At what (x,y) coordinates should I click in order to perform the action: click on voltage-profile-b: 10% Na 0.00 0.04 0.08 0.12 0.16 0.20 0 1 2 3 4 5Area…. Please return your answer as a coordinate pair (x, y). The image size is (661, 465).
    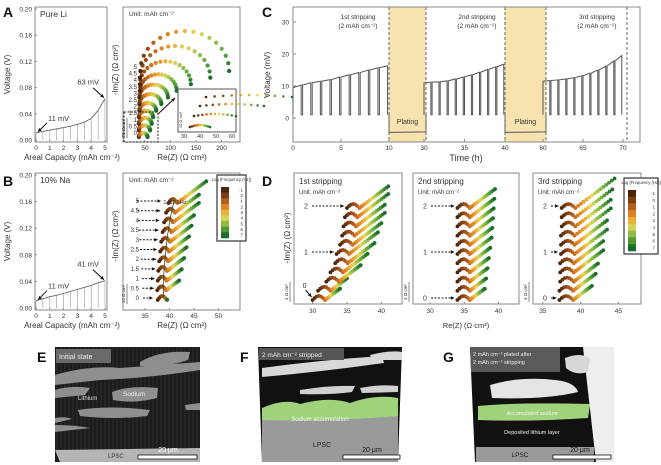
    Looking at the image, I should click on (61, 251).